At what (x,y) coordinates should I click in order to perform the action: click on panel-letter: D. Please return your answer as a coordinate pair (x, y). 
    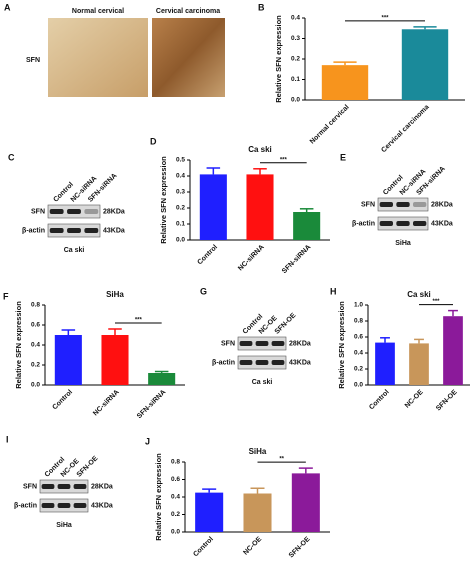
    Looking at the image, I should click on (153, 141).